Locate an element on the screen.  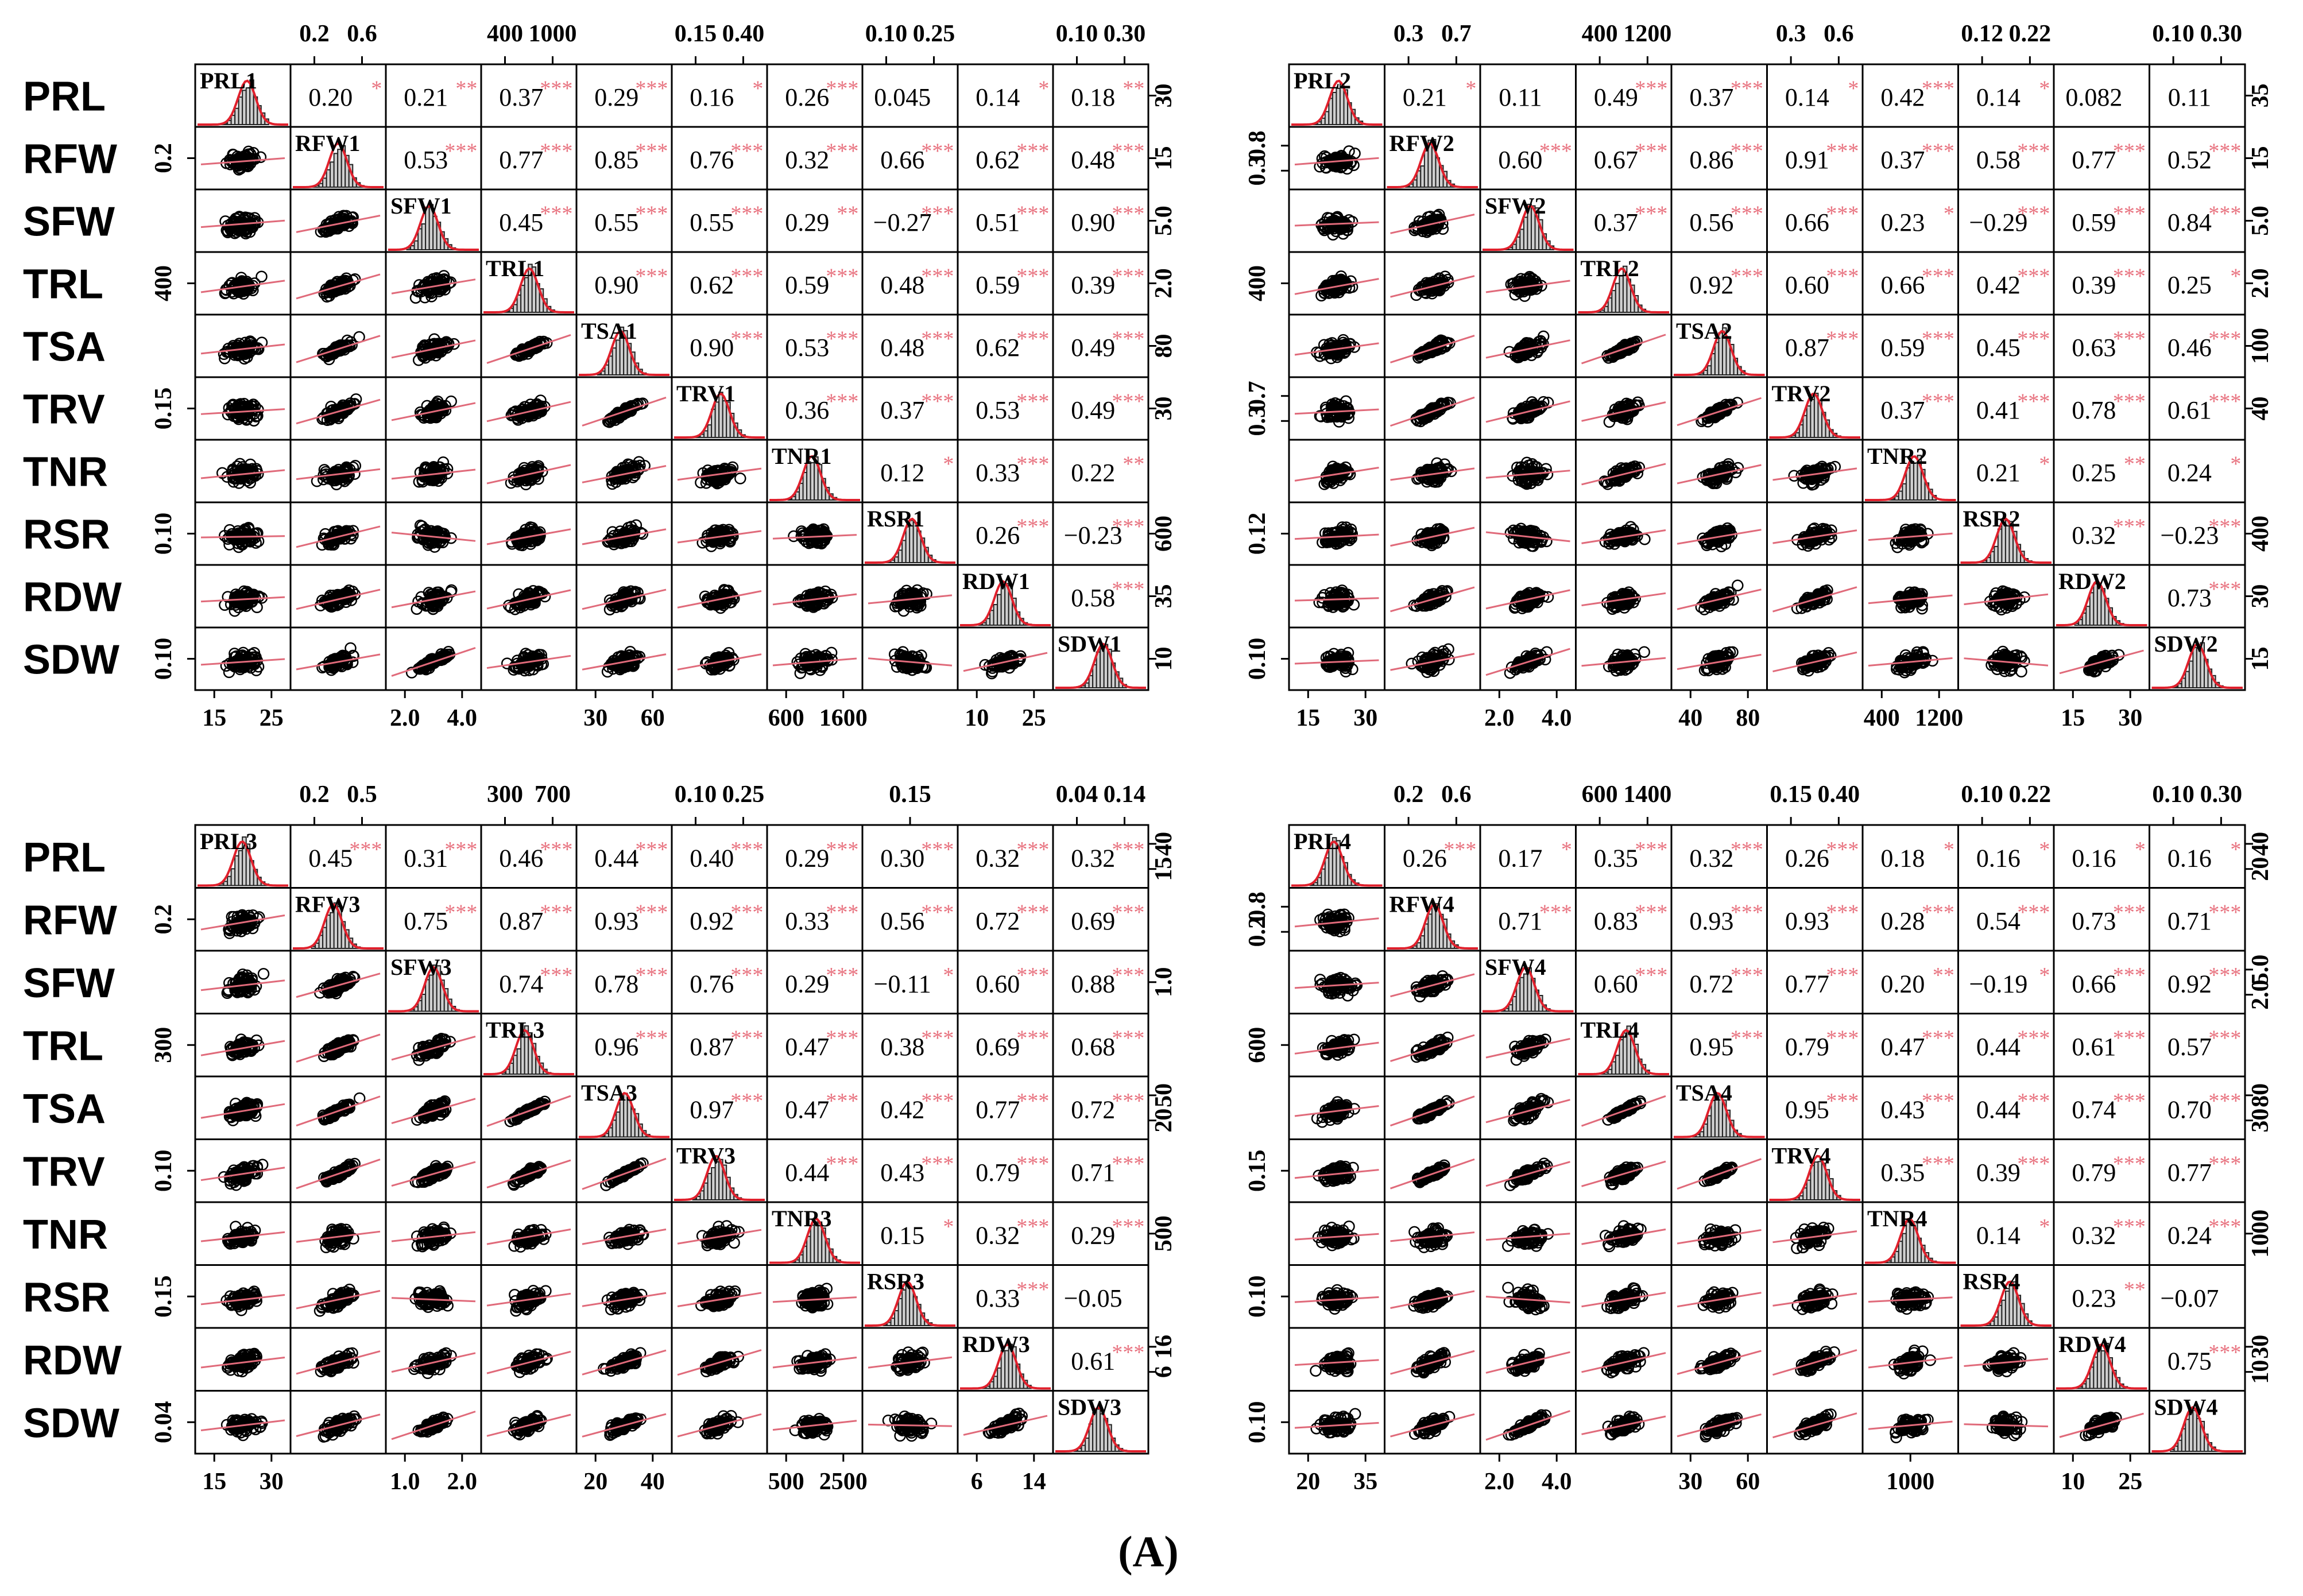
right-axis-tick-label: 15 is located at coordinates (1164, 158).